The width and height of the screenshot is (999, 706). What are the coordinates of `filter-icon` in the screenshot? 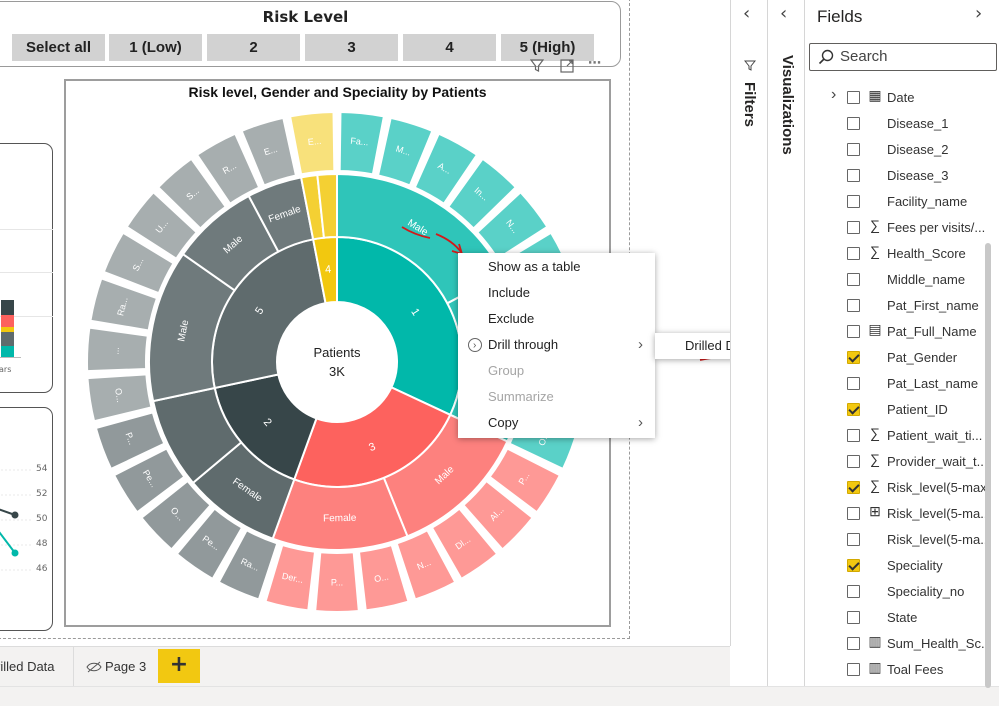 It's located at (537, 68).